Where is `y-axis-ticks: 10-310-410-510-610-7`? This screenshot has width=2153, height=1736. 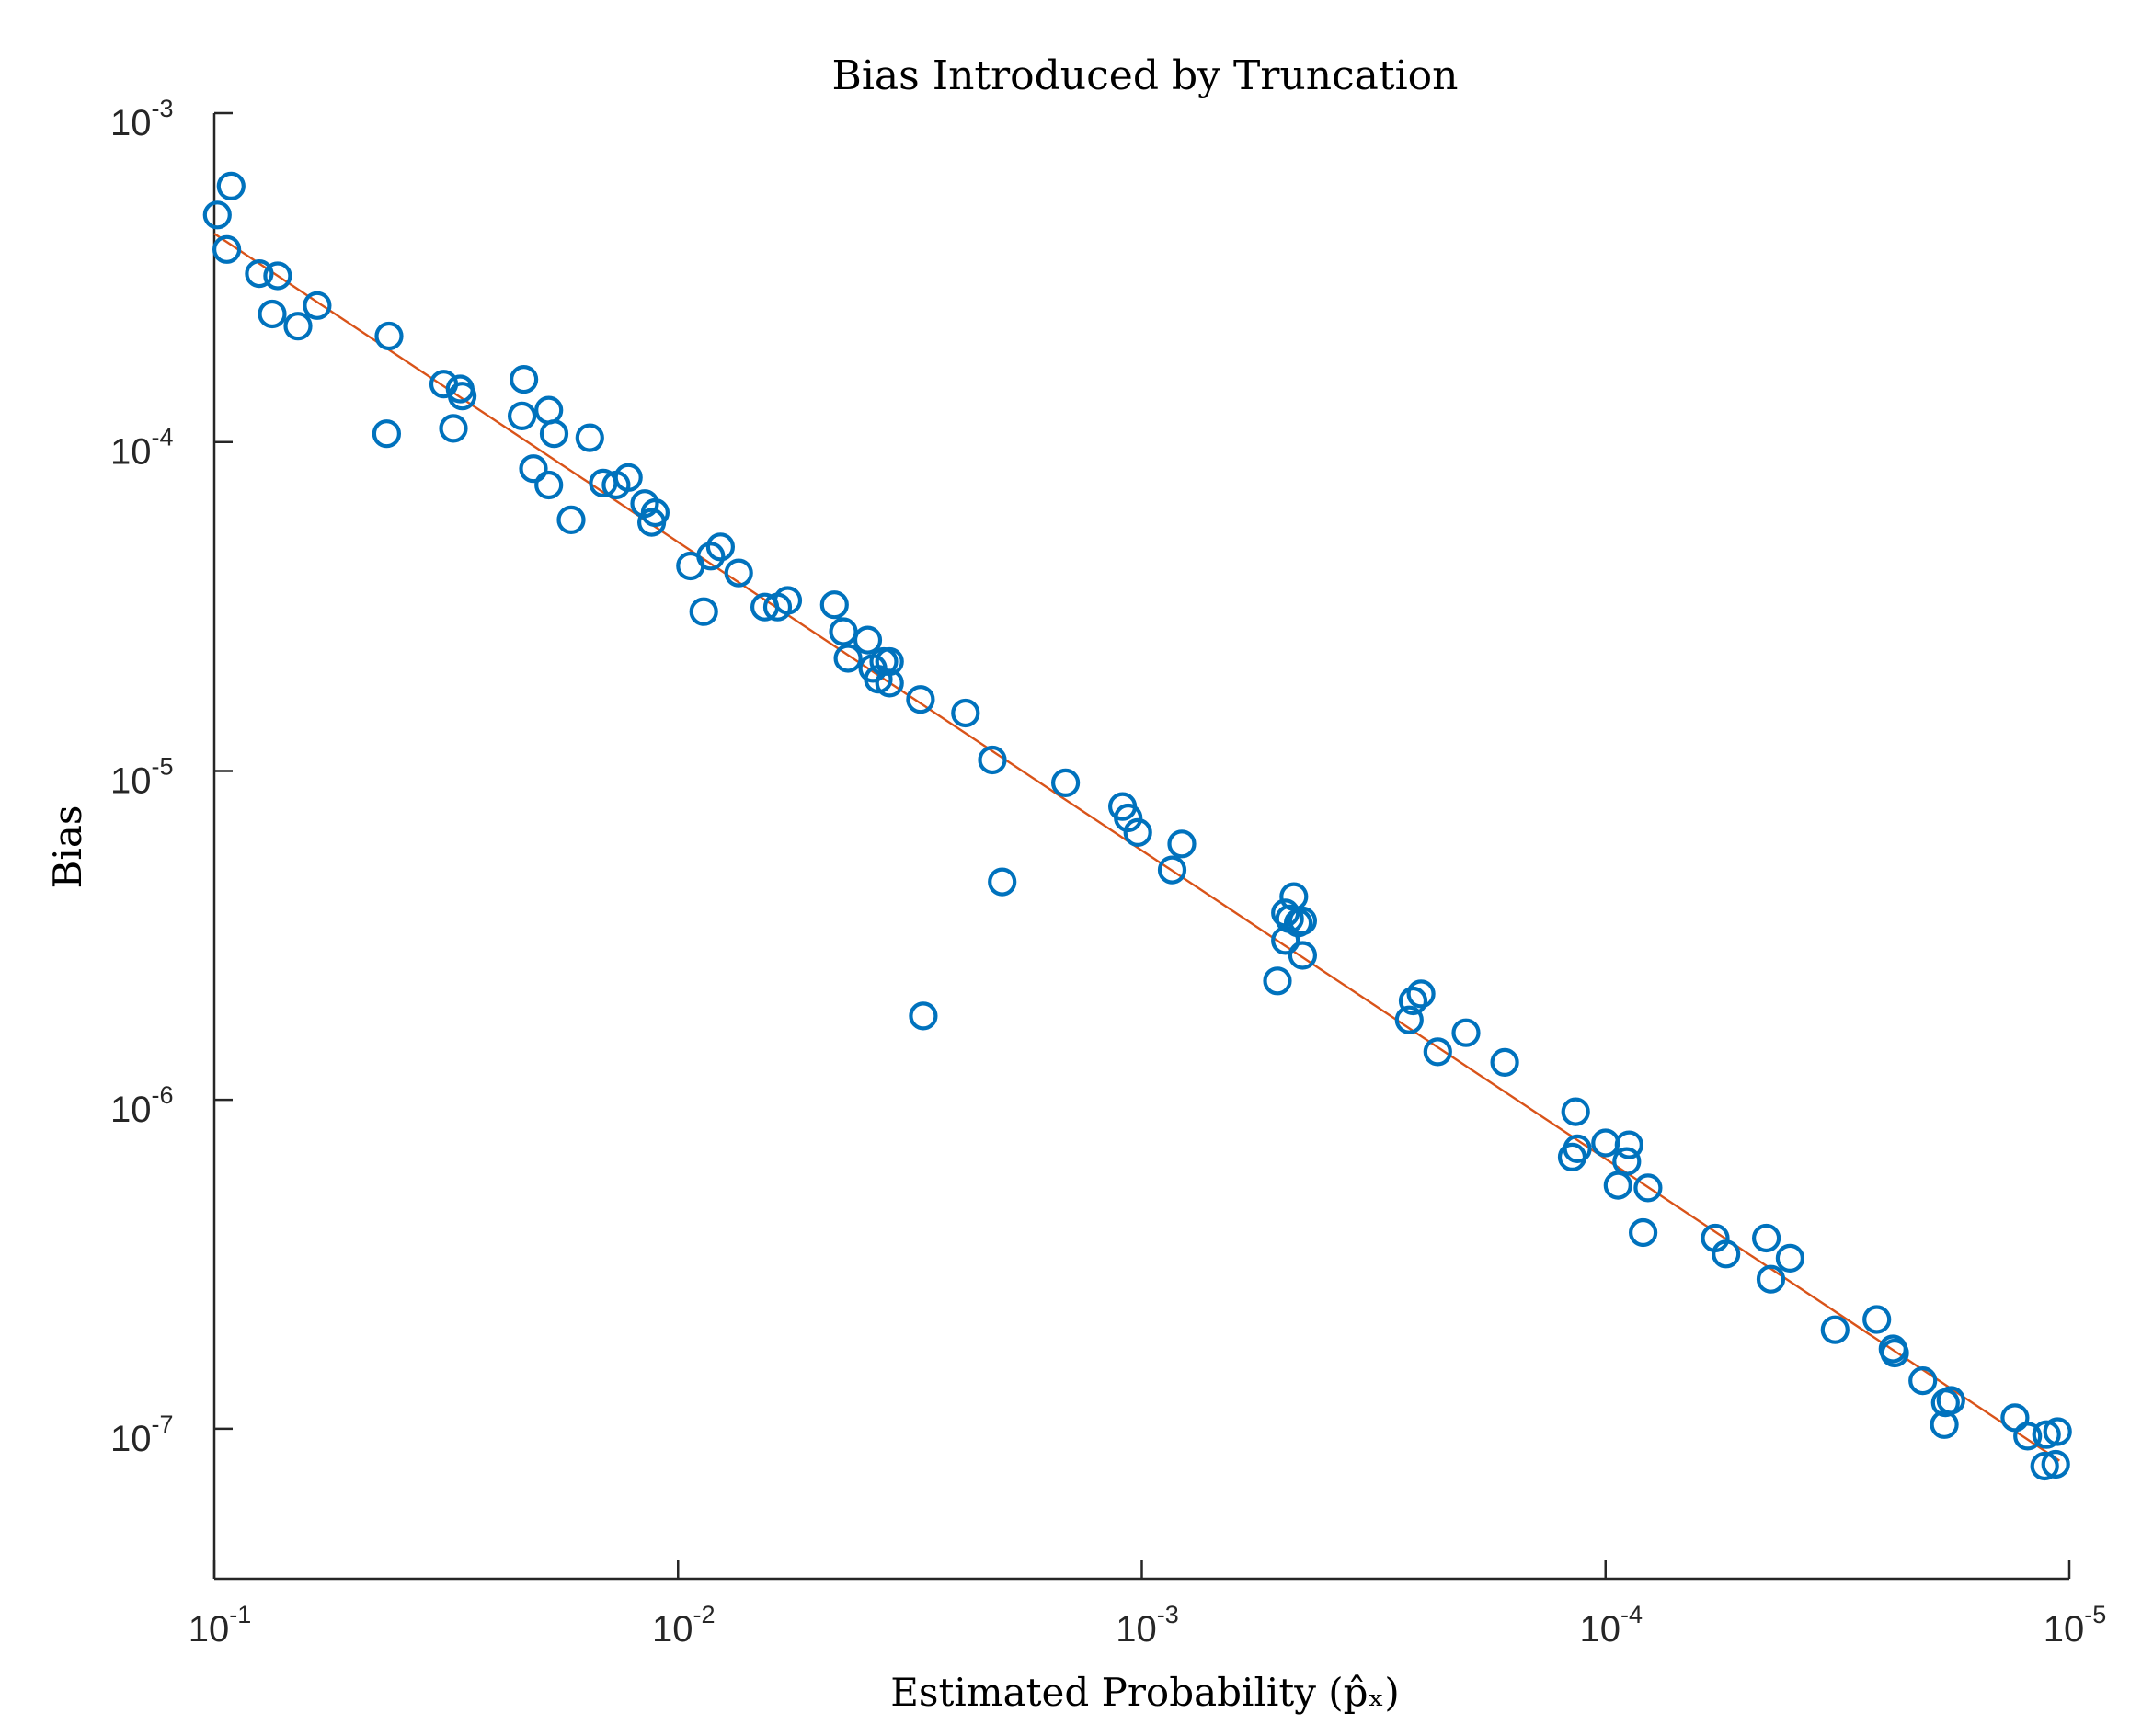
y-axis-ticks: 10-310-410-510-610-7 is located at coordinates (171, 777).